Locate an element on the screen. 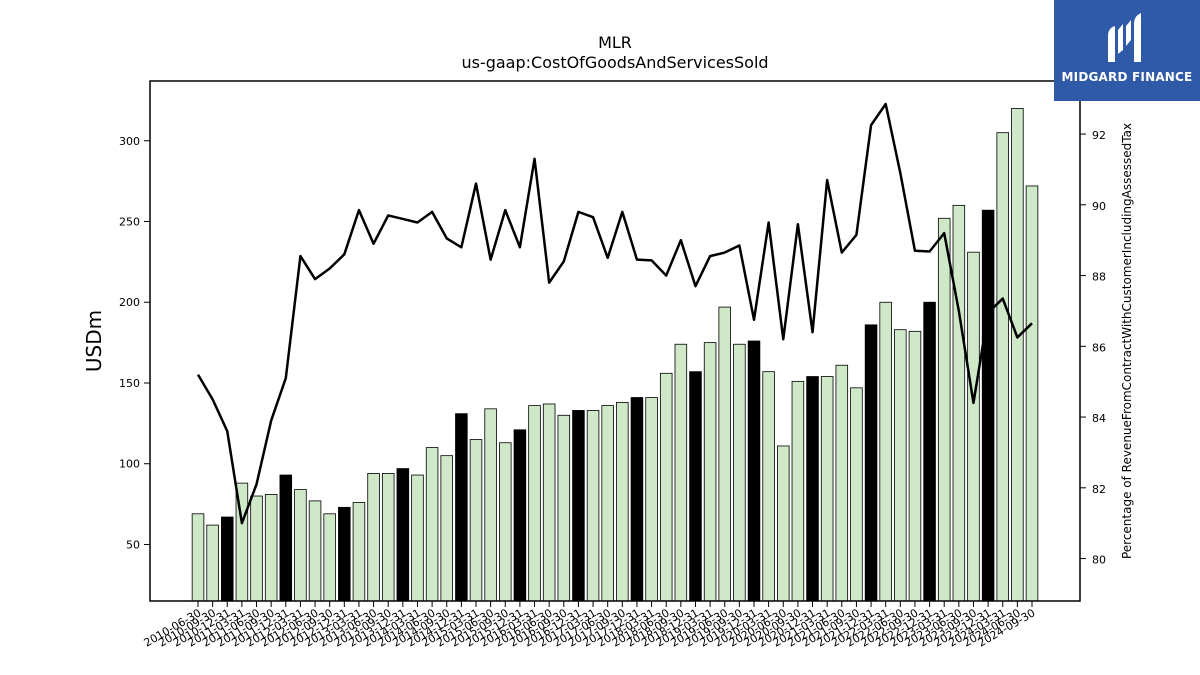 The height and width of the screenshot is (675, 1200). y2-tick-label: 82 is located at coordinates (1099, 489).